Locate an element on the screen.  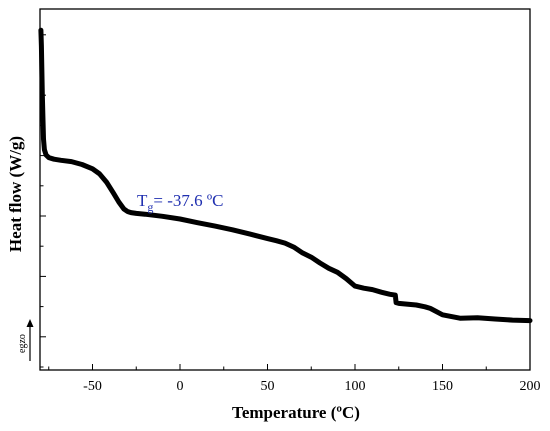
annotation-tg-value: = -37.6 ºC is located at coordinates (188, 200).